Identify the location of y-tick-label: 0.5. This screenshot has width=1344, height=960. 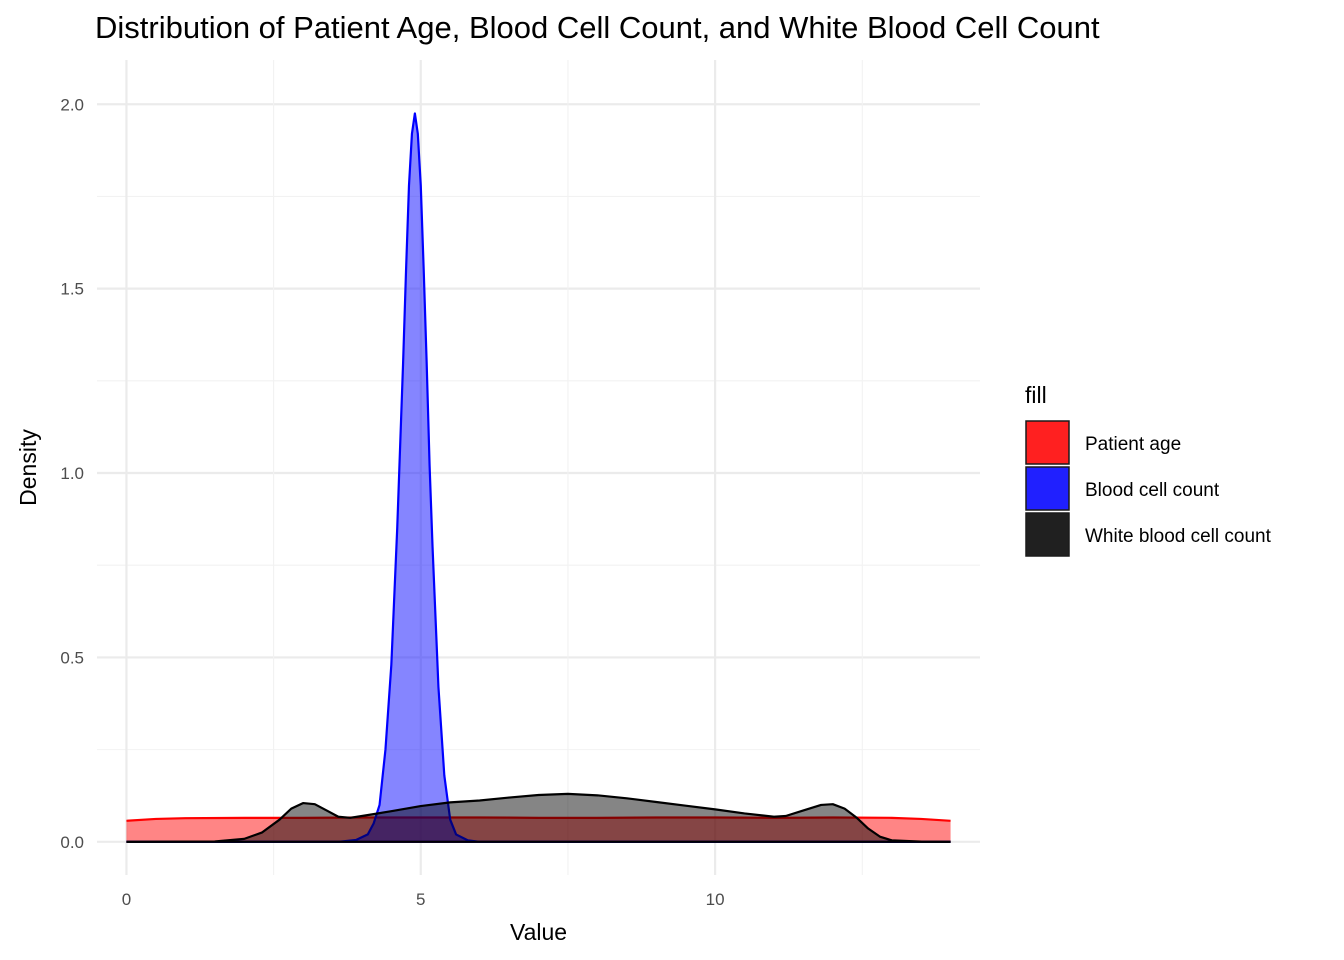
(72, 657).